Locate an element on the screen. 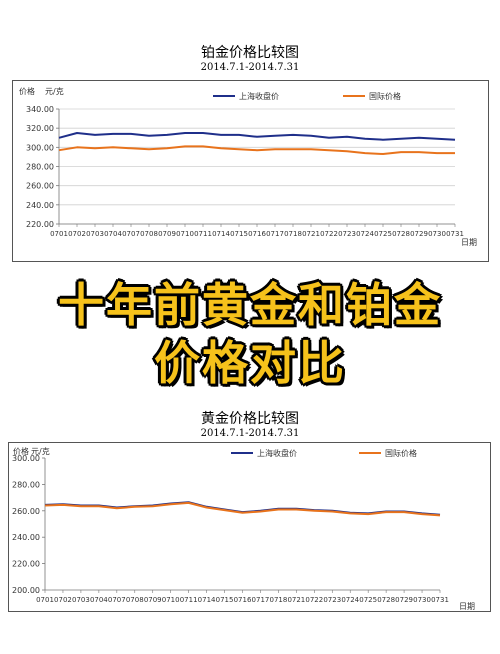 Image resolution: width=500 pixels, height=654 pixels. y-tick-label: 320.00 is located at coordinates (40, 128).